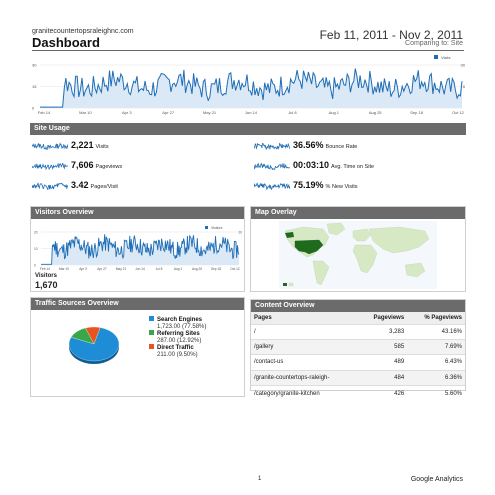 This screenshot has height=495, width=495. I want to click on visits-y-tick-left: 30, so click(34, 65).